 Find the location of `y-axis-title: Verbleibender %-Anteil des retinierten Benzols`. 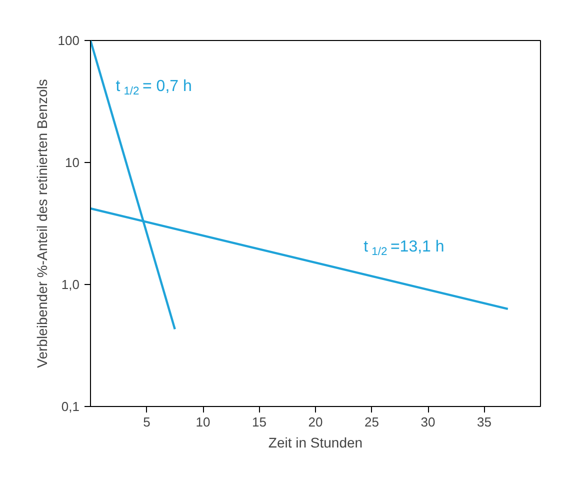

y-axis-title: Verbleibender %-Anteil des retinierten Benzols is located at coordinates (42, 223).